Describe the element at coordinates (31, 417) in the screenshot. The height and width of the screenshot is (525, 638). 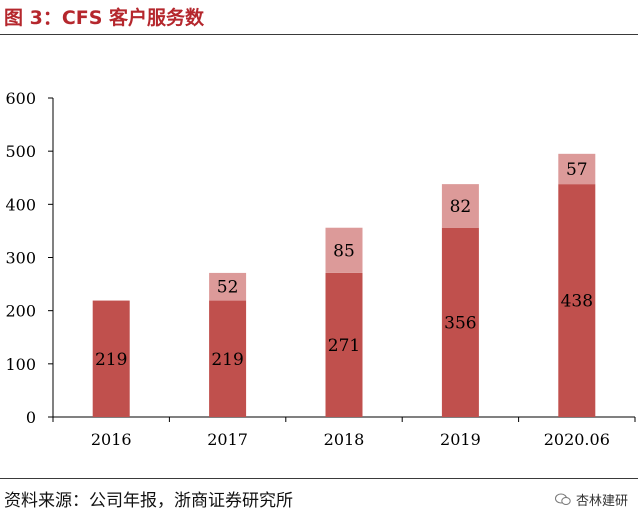
I see `y-tick-label: 0` at that location.